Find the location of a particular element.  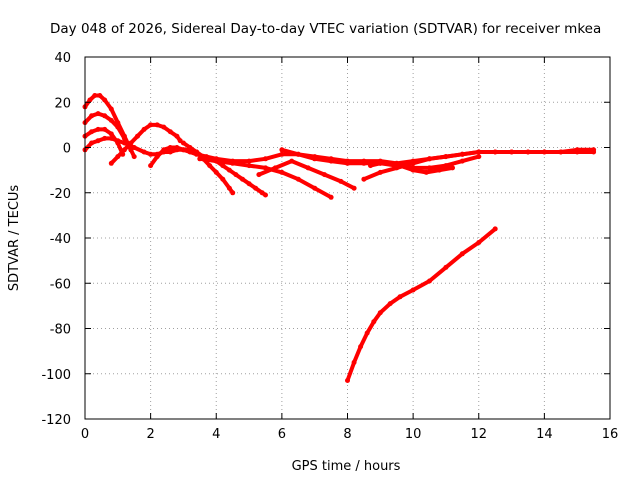

y-axis-label: SDTVAR / TECUs is located at coordinates (14, 238).